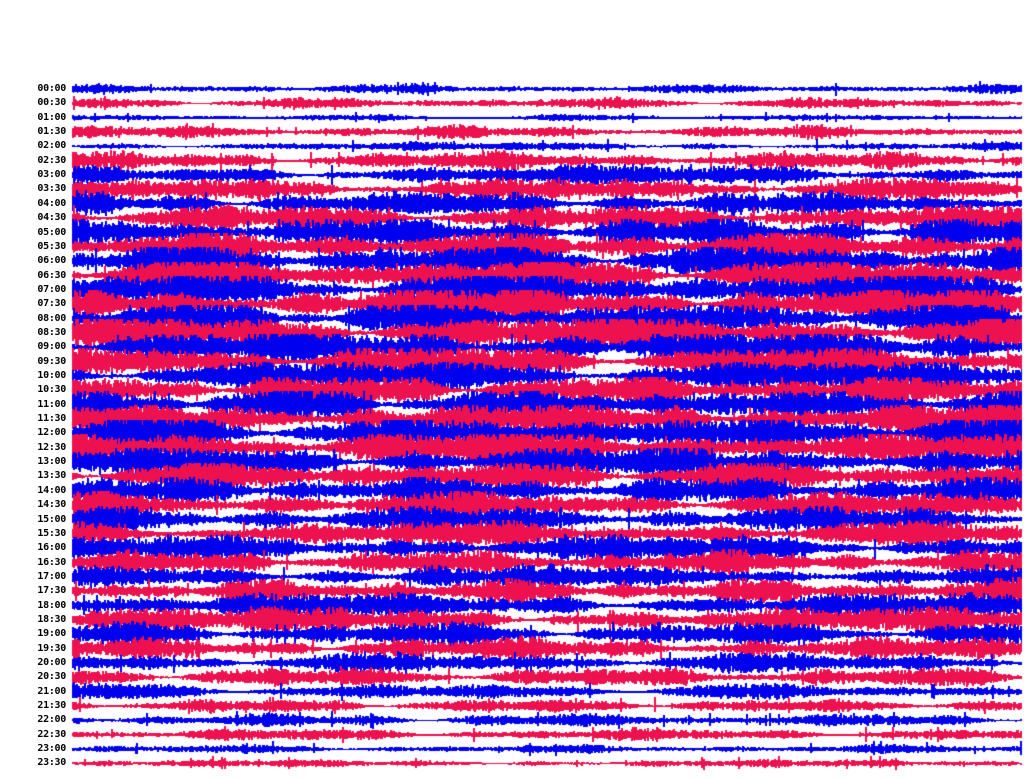 The width and height of the screenshot is (1024, 780). Describe the element at coordinates (51, 218) in the screenshot. I see `time-axis-tick: 04:30` at that location.